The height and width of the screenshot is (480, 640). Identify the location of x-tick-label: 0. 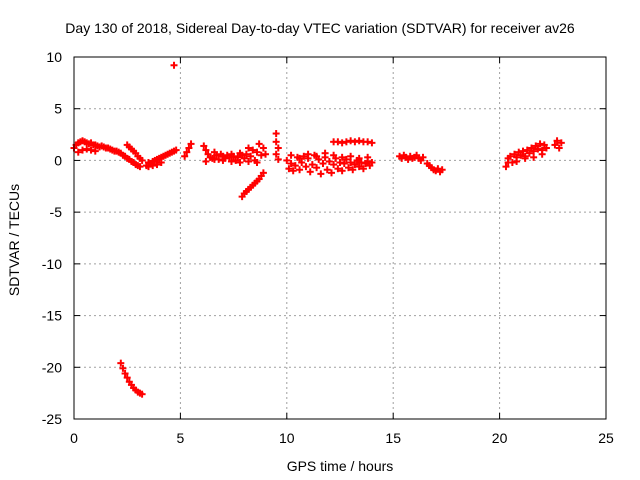
(74, 438).